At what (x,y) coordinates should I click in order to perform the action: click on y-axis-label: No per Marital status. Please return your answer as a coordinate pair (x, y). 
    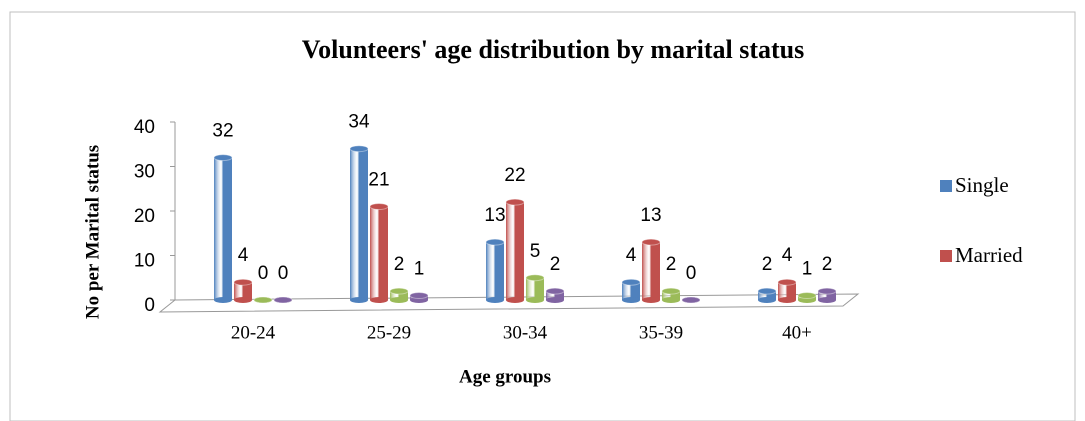
    Looking at the image, I should click on (92, 232).